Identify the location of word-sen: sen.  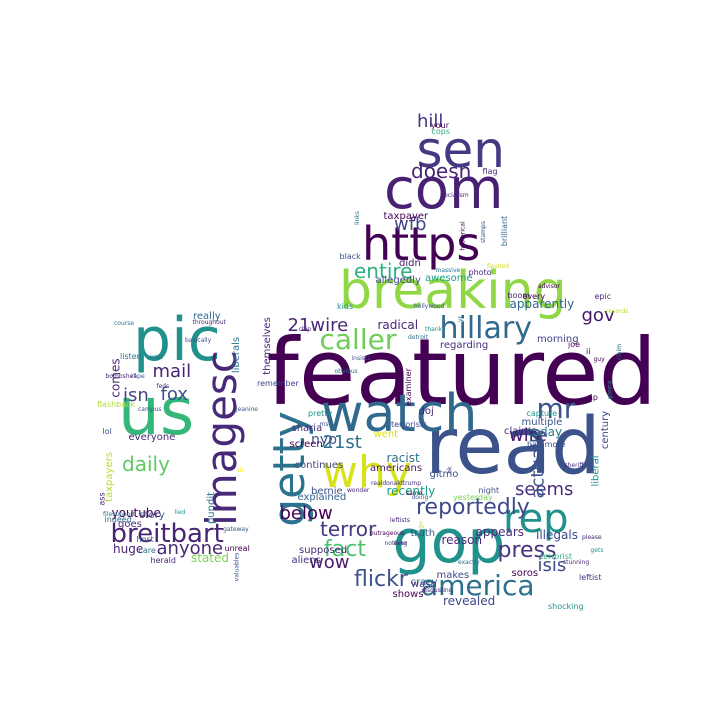
(461, 150).